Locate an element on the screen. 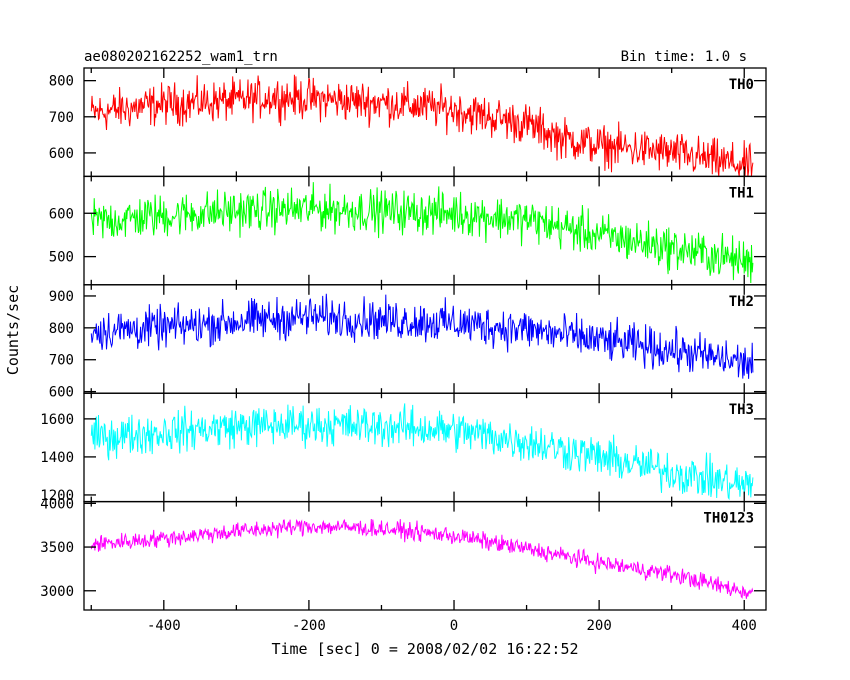 This screenshot has width=850, height=680. panel-frame-th2 is located at coordinates (425, 339).